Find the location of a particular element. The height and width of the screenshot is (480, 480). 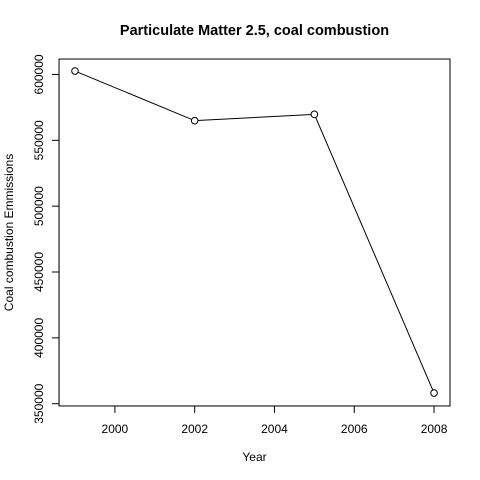

y-tick-label: 400000 is located at coordinates (39, 338).